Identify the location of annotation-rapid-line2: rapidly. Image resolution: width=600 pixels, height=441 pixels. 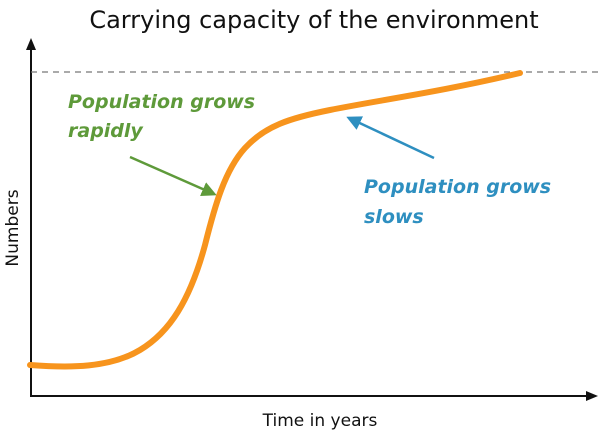
(106, 131).